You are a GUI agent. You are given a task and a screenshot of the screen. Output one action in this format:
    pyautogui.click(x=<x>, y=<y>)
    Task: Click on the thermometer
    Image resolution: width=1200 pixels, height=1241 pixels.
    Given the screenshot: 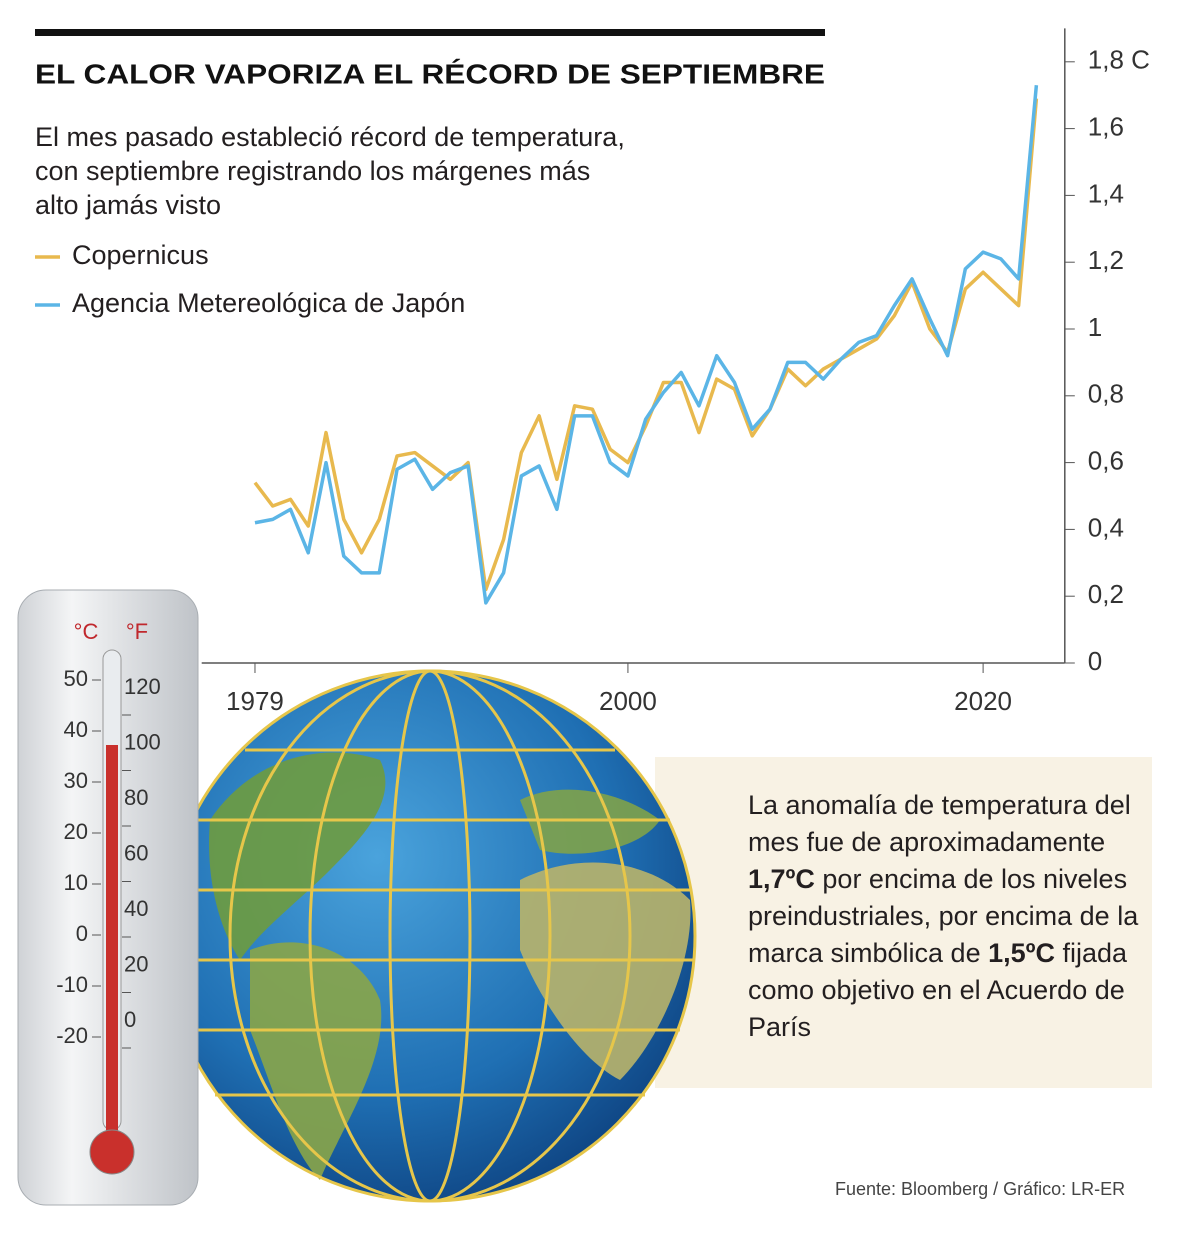 What is the action you would take?
    pyautogui.click(x=108, y=897)
    